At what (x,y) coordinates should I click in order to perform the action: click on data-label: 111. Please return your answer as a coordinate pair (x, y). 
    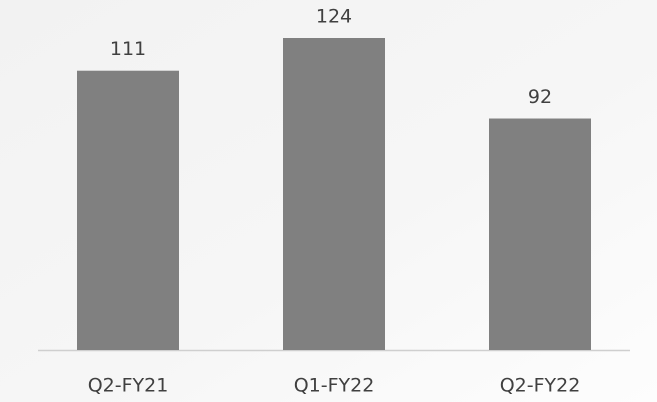
    Looking at the image, I should click on (128, 49).